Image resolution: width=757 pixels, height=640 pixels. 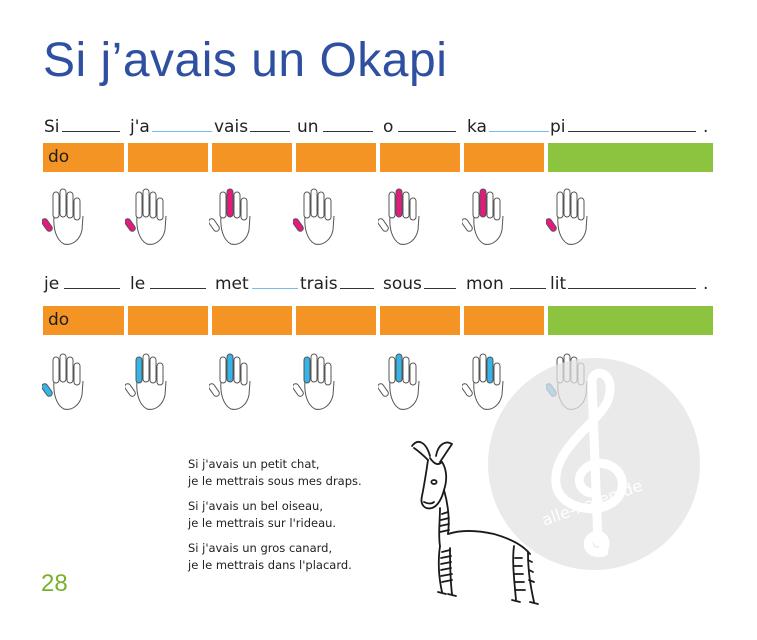 What do you see at coordinates (231, 127) in the screenshot?
I see `syllable: vais` at bounding box center [231, 127].